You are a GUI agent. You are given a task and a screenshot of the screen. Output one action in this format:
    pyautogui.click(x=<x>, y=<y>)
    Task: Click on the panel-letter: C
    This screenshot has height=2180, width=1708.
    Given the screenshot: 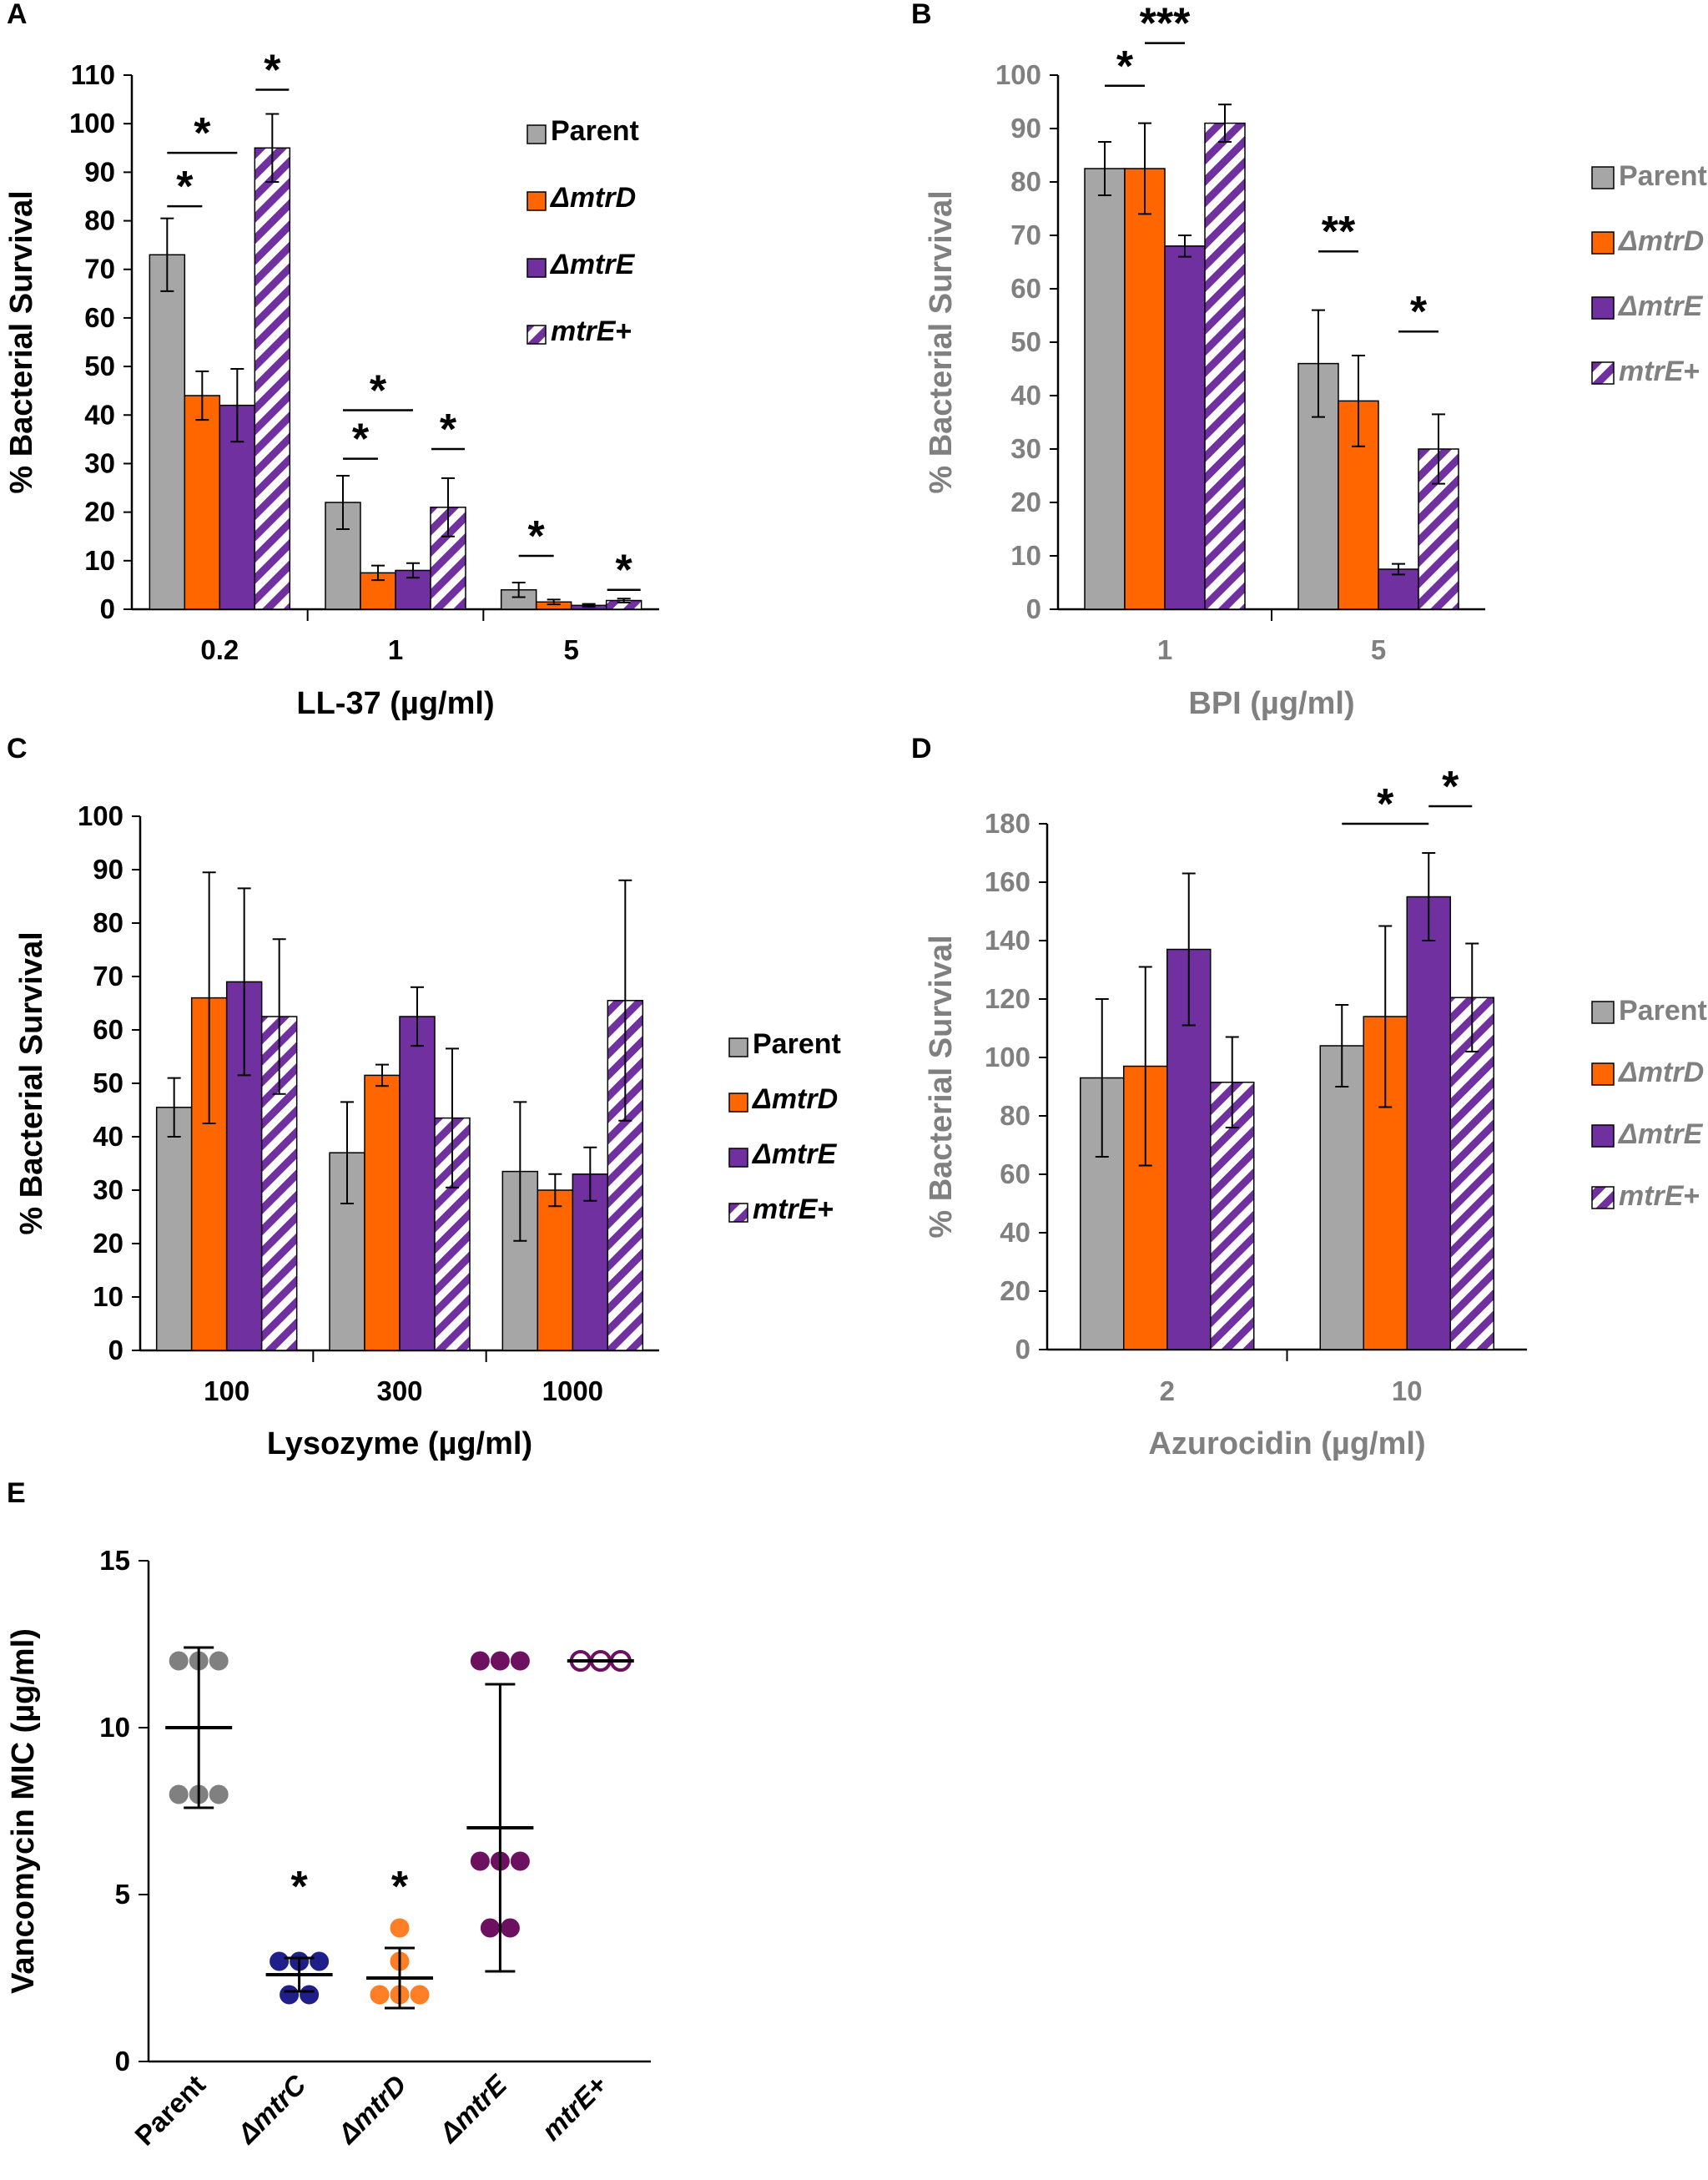 What is the action you would take?
    pyautogui.click(x=17, y=749)
    